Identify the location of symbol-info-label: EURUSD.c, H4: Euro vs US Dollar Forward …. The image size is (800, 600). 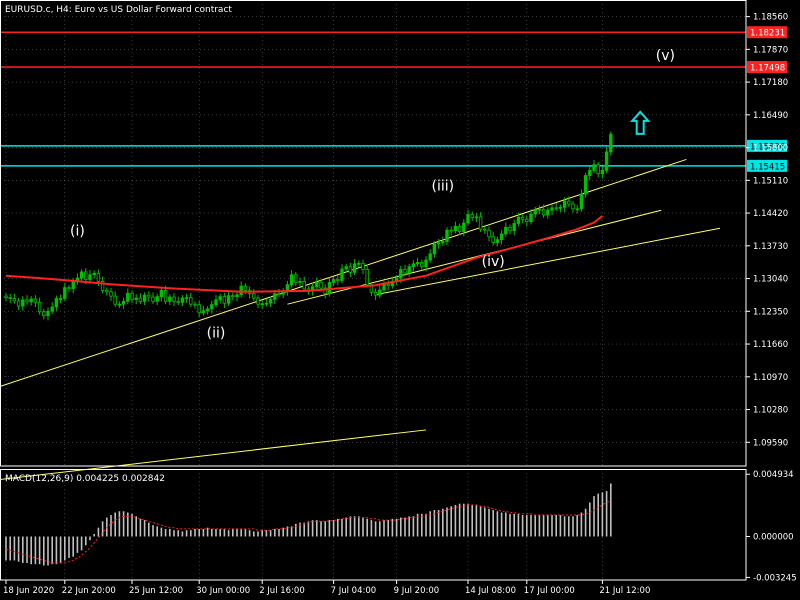
(118, 10).